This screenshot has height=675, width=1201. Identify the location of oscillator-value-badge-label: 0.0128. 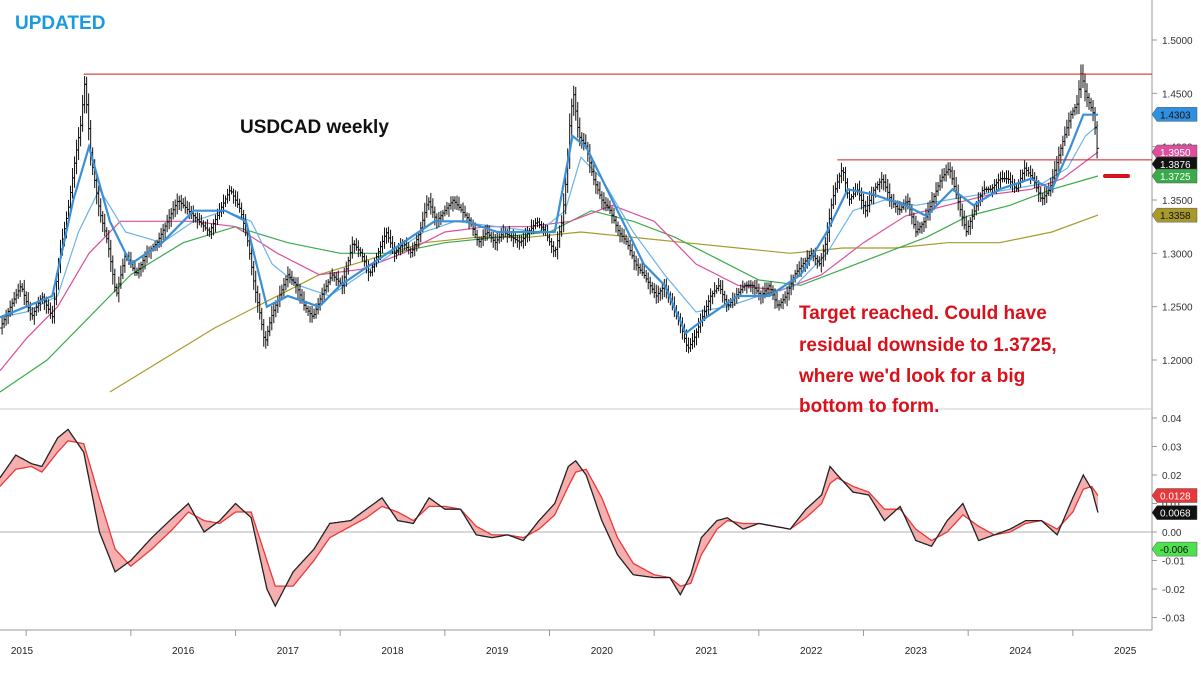
(1175, 497).